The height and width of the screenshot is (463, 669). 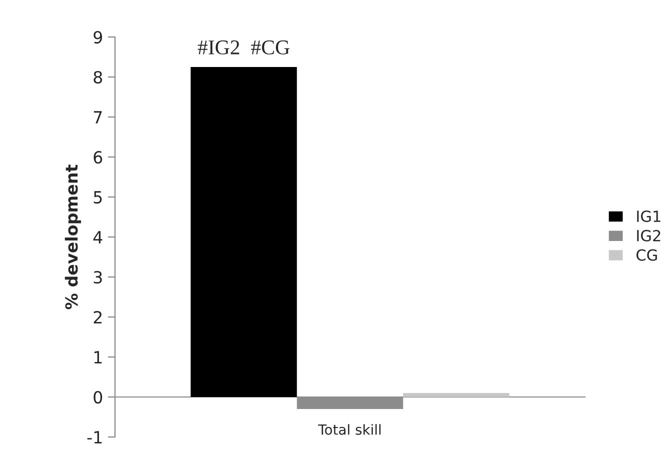 What do you see at coordinates (98, 357) in the screenshot?
I see `y-tick-label: 1` at bounding box center [98, 357].